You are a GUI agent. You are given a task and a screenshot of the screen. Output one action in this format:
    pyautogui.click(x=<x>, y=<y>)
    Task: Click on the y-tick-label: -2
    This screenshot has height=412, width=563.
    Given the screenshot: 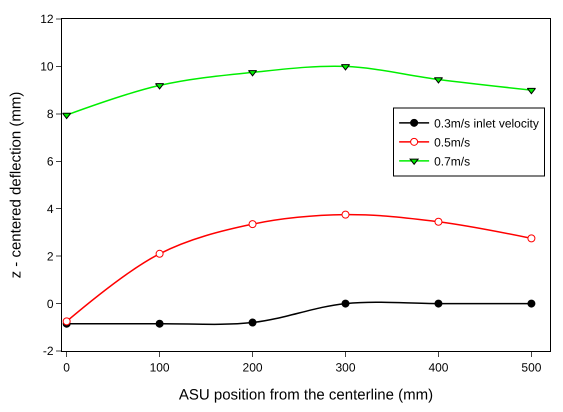 What is the action you would take?
    pyautogui.click(x=48, y=351)
    